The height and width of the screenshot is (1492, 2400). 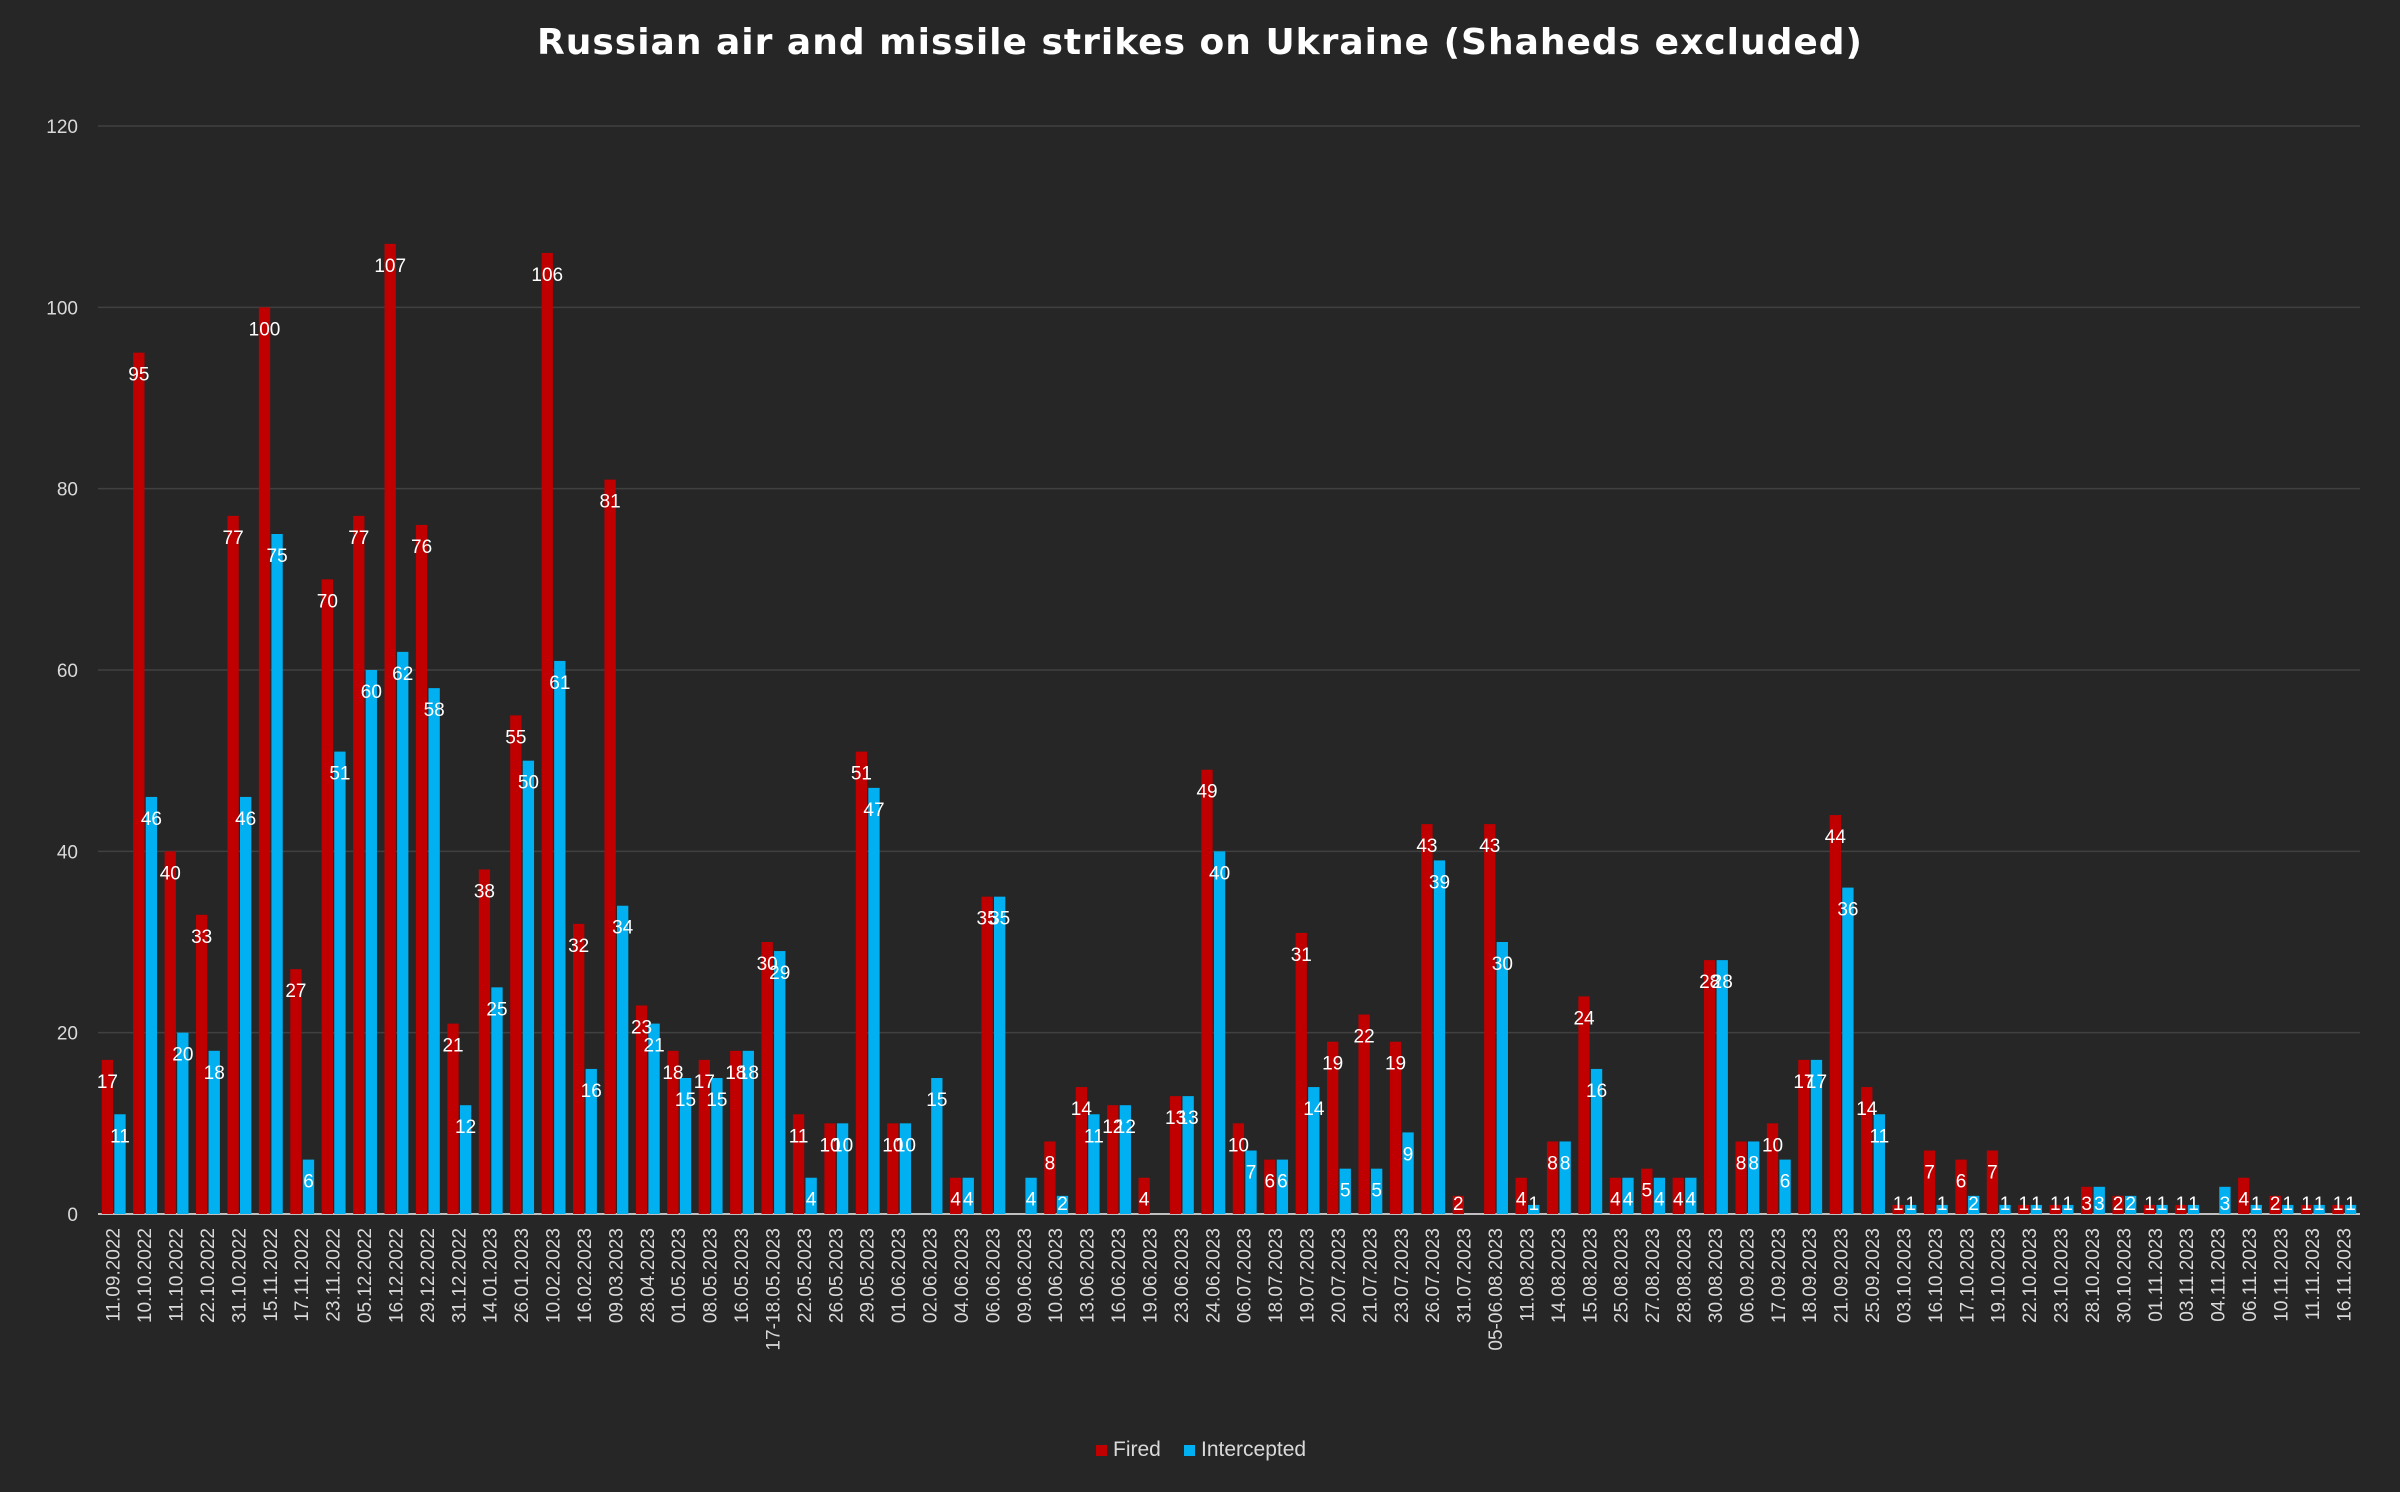 What do you see at coordinates (648, 1275) in the screenshot?
I see `x-tick-label: 28.04.2023` at bounding box center [648, 1275].